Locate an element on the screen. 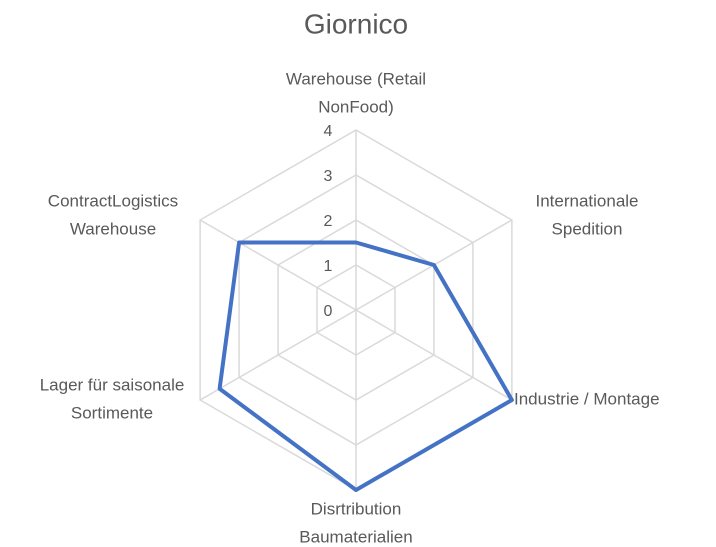  category-label: Industrie / Montage is located at coordinates (587, 398).